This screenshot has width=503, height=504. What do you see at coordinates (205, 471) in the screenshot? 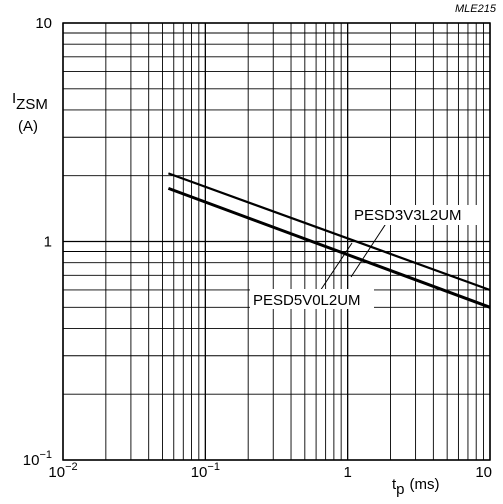
I see `x-tick-label: 10⁻¹` at bounding box center [205, 471].